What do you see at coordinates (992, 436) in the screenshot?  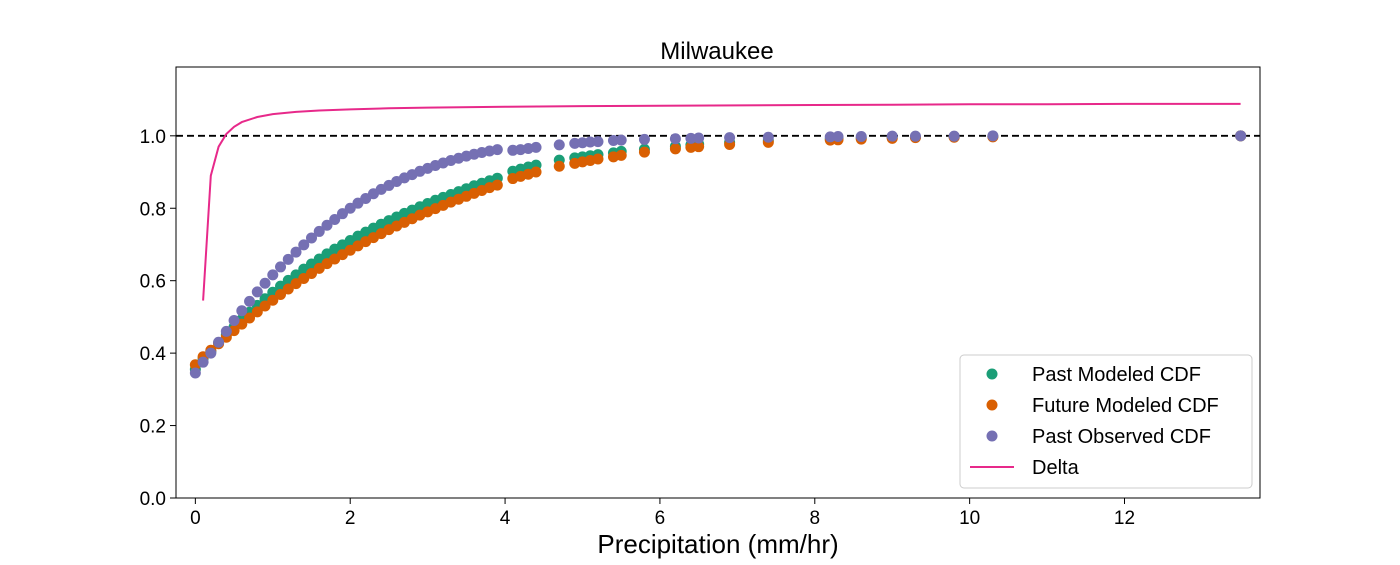 I see `legend-past-observed-cdf-swatch` at bounding box center [992, 436].